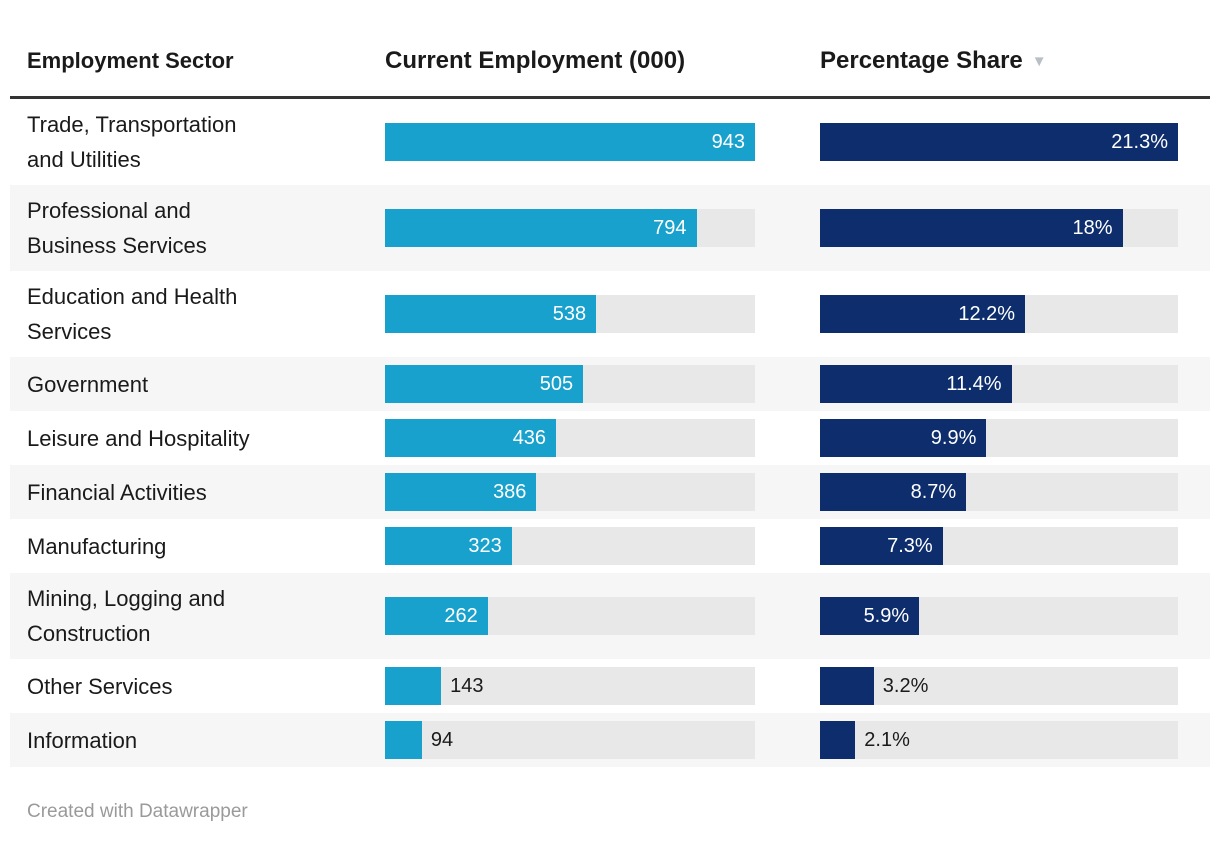 The image size is (1220, 844). I want to click on employment-bar-track: 943, so click(570, 142).